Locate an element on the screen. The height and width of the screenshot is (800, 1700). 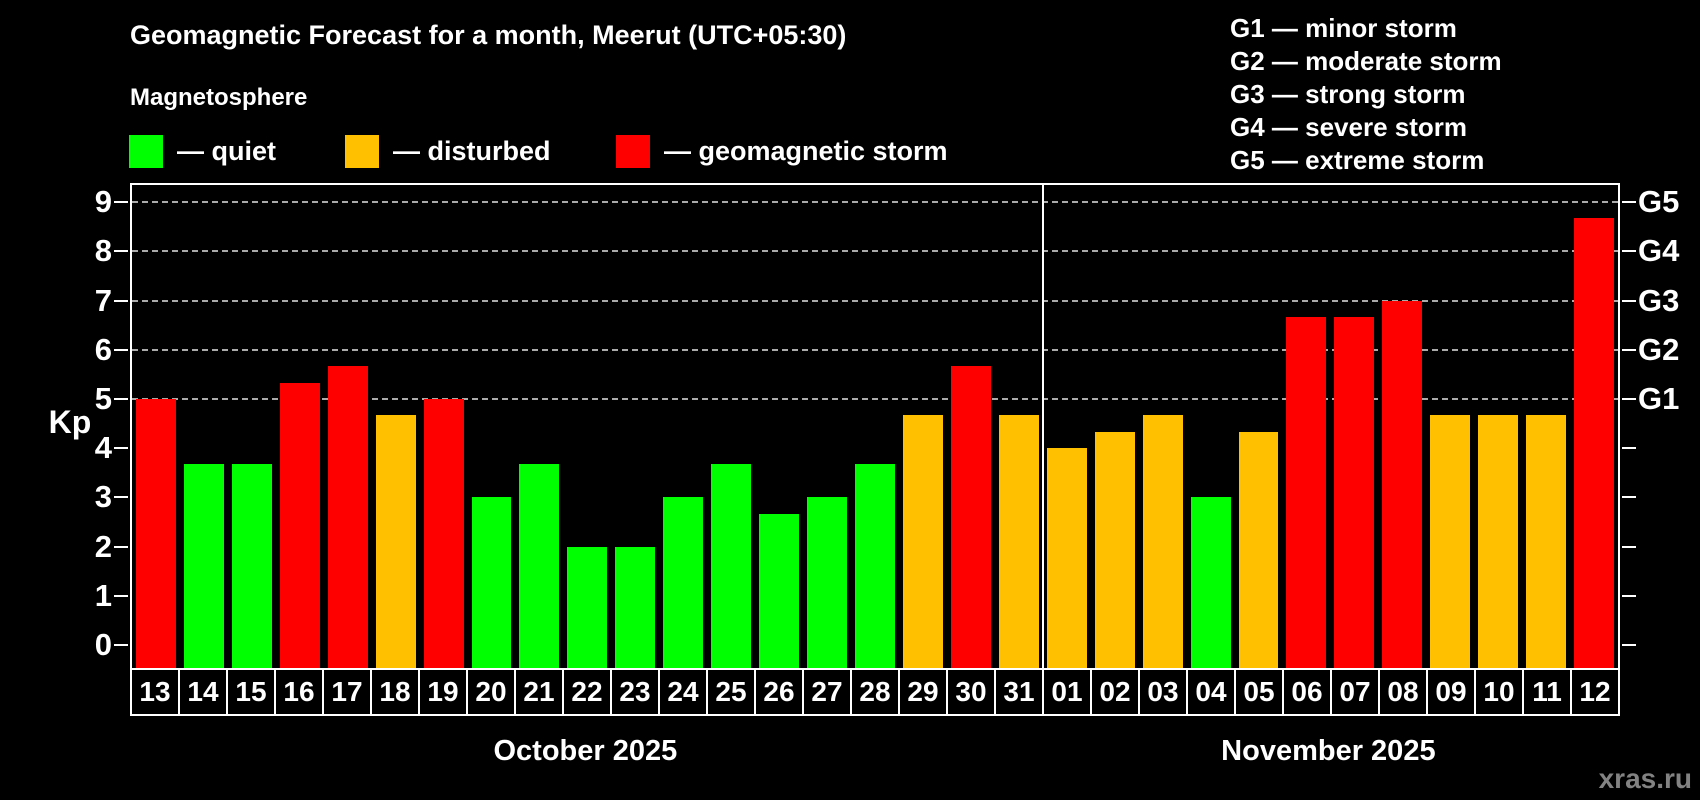
y-tick-label-6: 6 is located at coordinates (103, 349).